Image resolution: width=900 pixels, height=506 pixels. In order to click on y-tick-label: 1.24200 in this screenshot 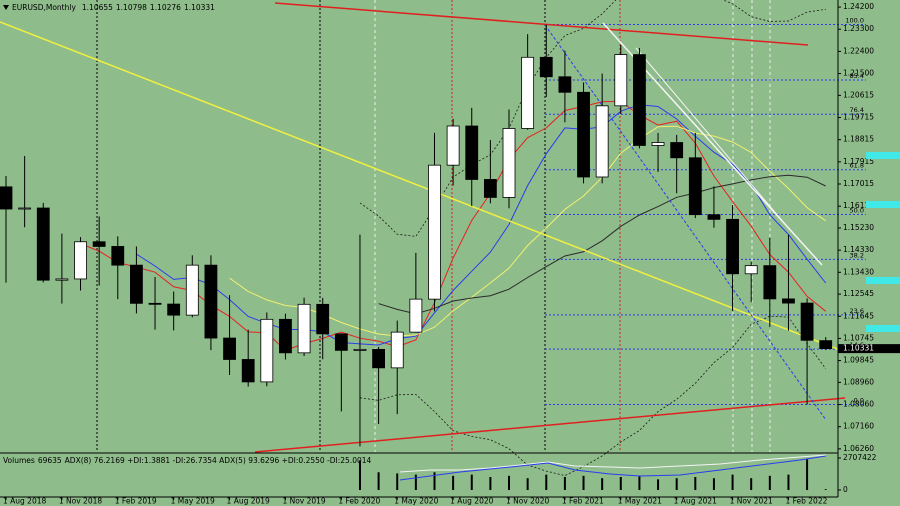, I will do `click(858, 6)`.